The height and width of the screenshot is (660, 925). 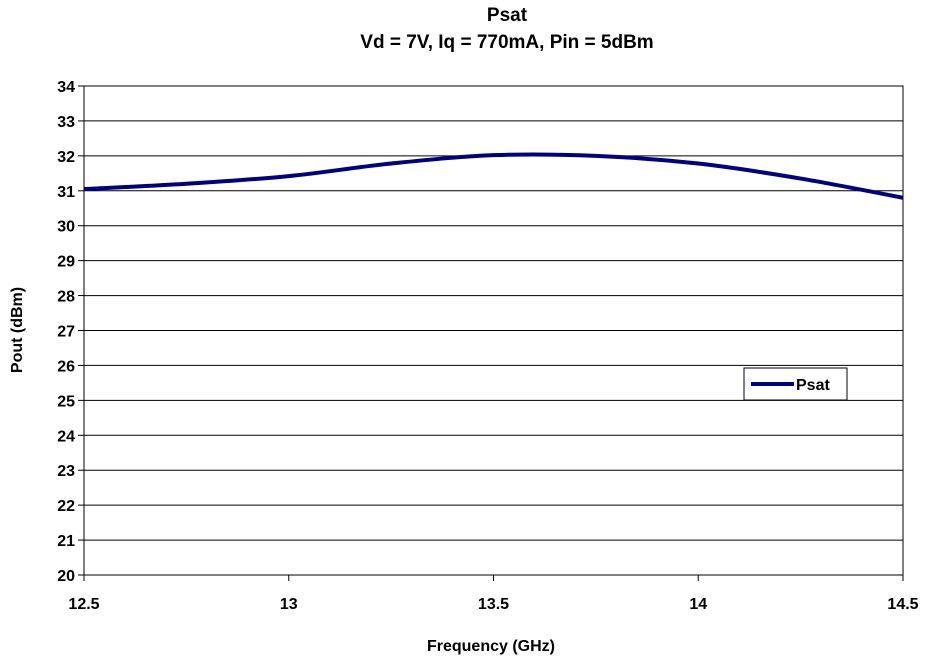 What do you see at coordinates (17, 330) in the screenshot?
I see `y-axis-label: Pout (dBm)` at bounding box center [17, 330].